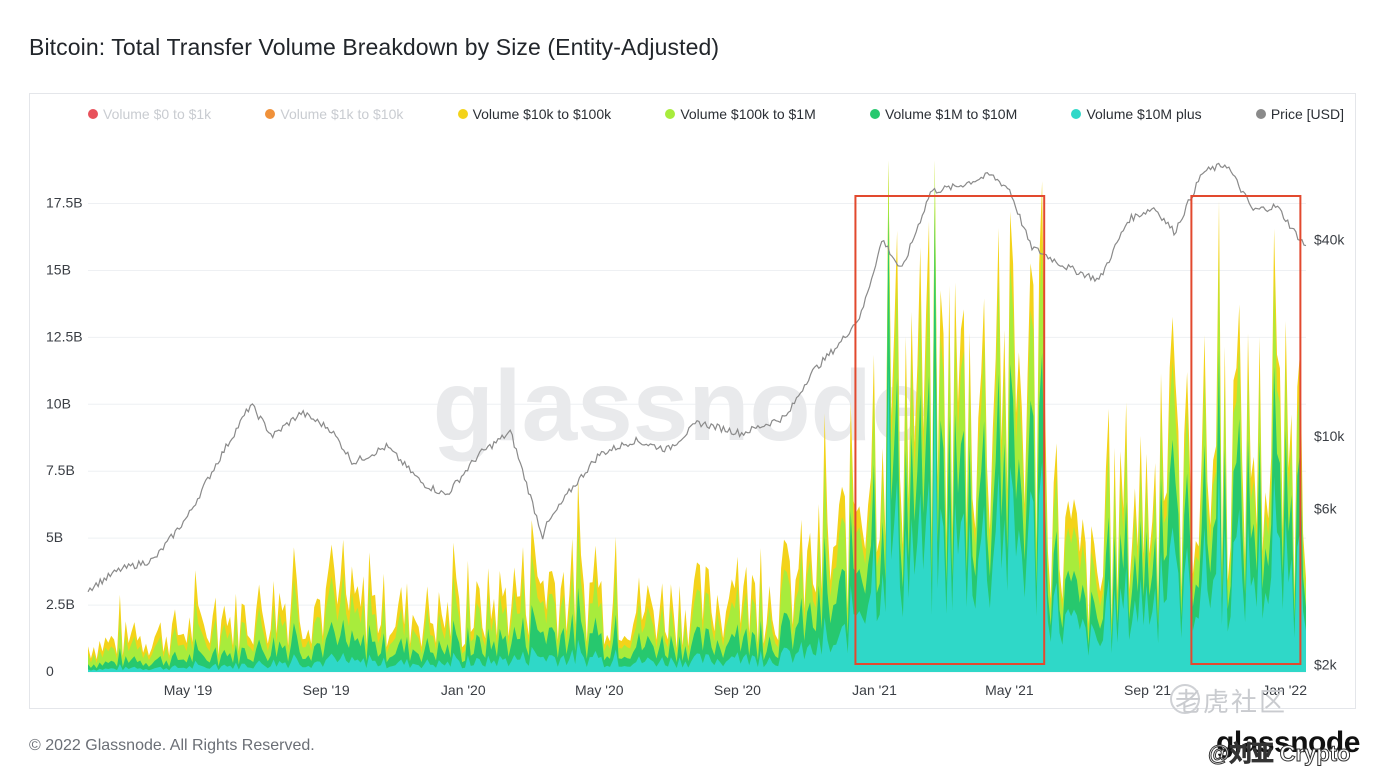  I want to click on legend-label: Volume $10k to $100k, so click(542, 114).